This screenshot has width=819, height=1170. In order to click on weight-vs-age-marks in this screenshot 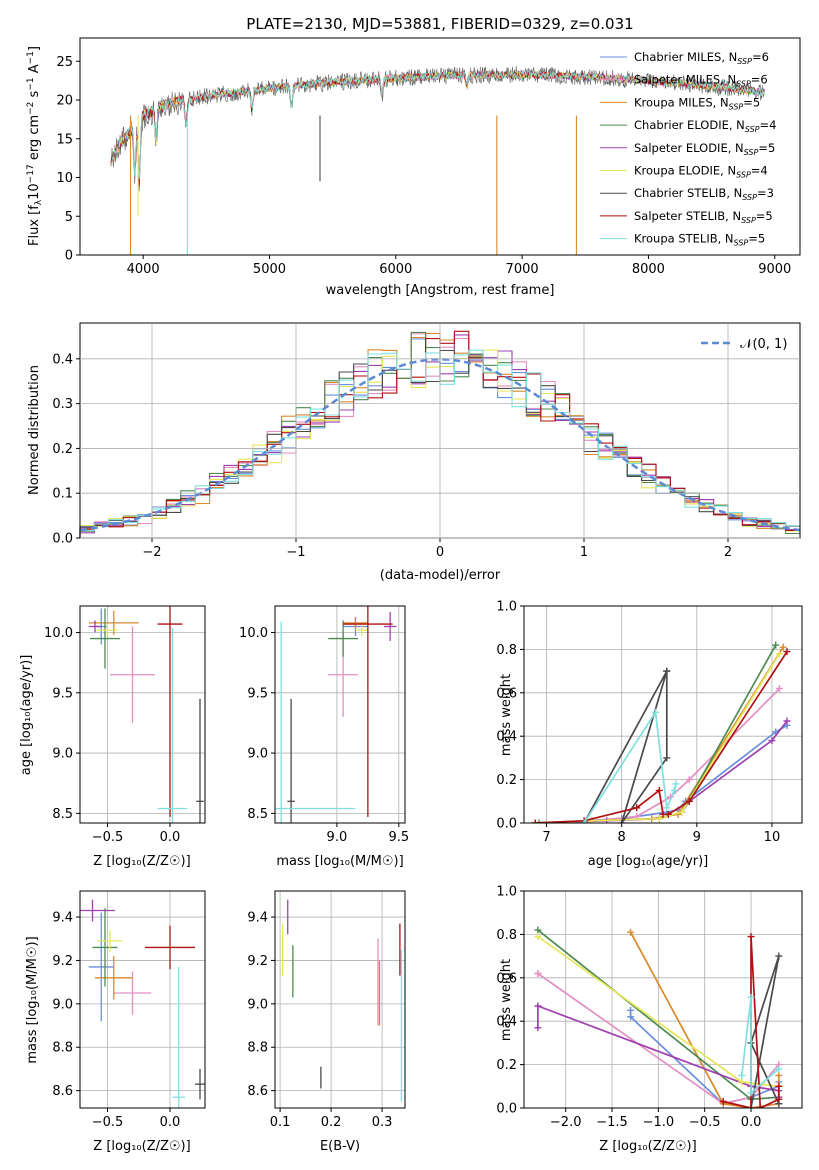, I will do `click(661, 732)`.